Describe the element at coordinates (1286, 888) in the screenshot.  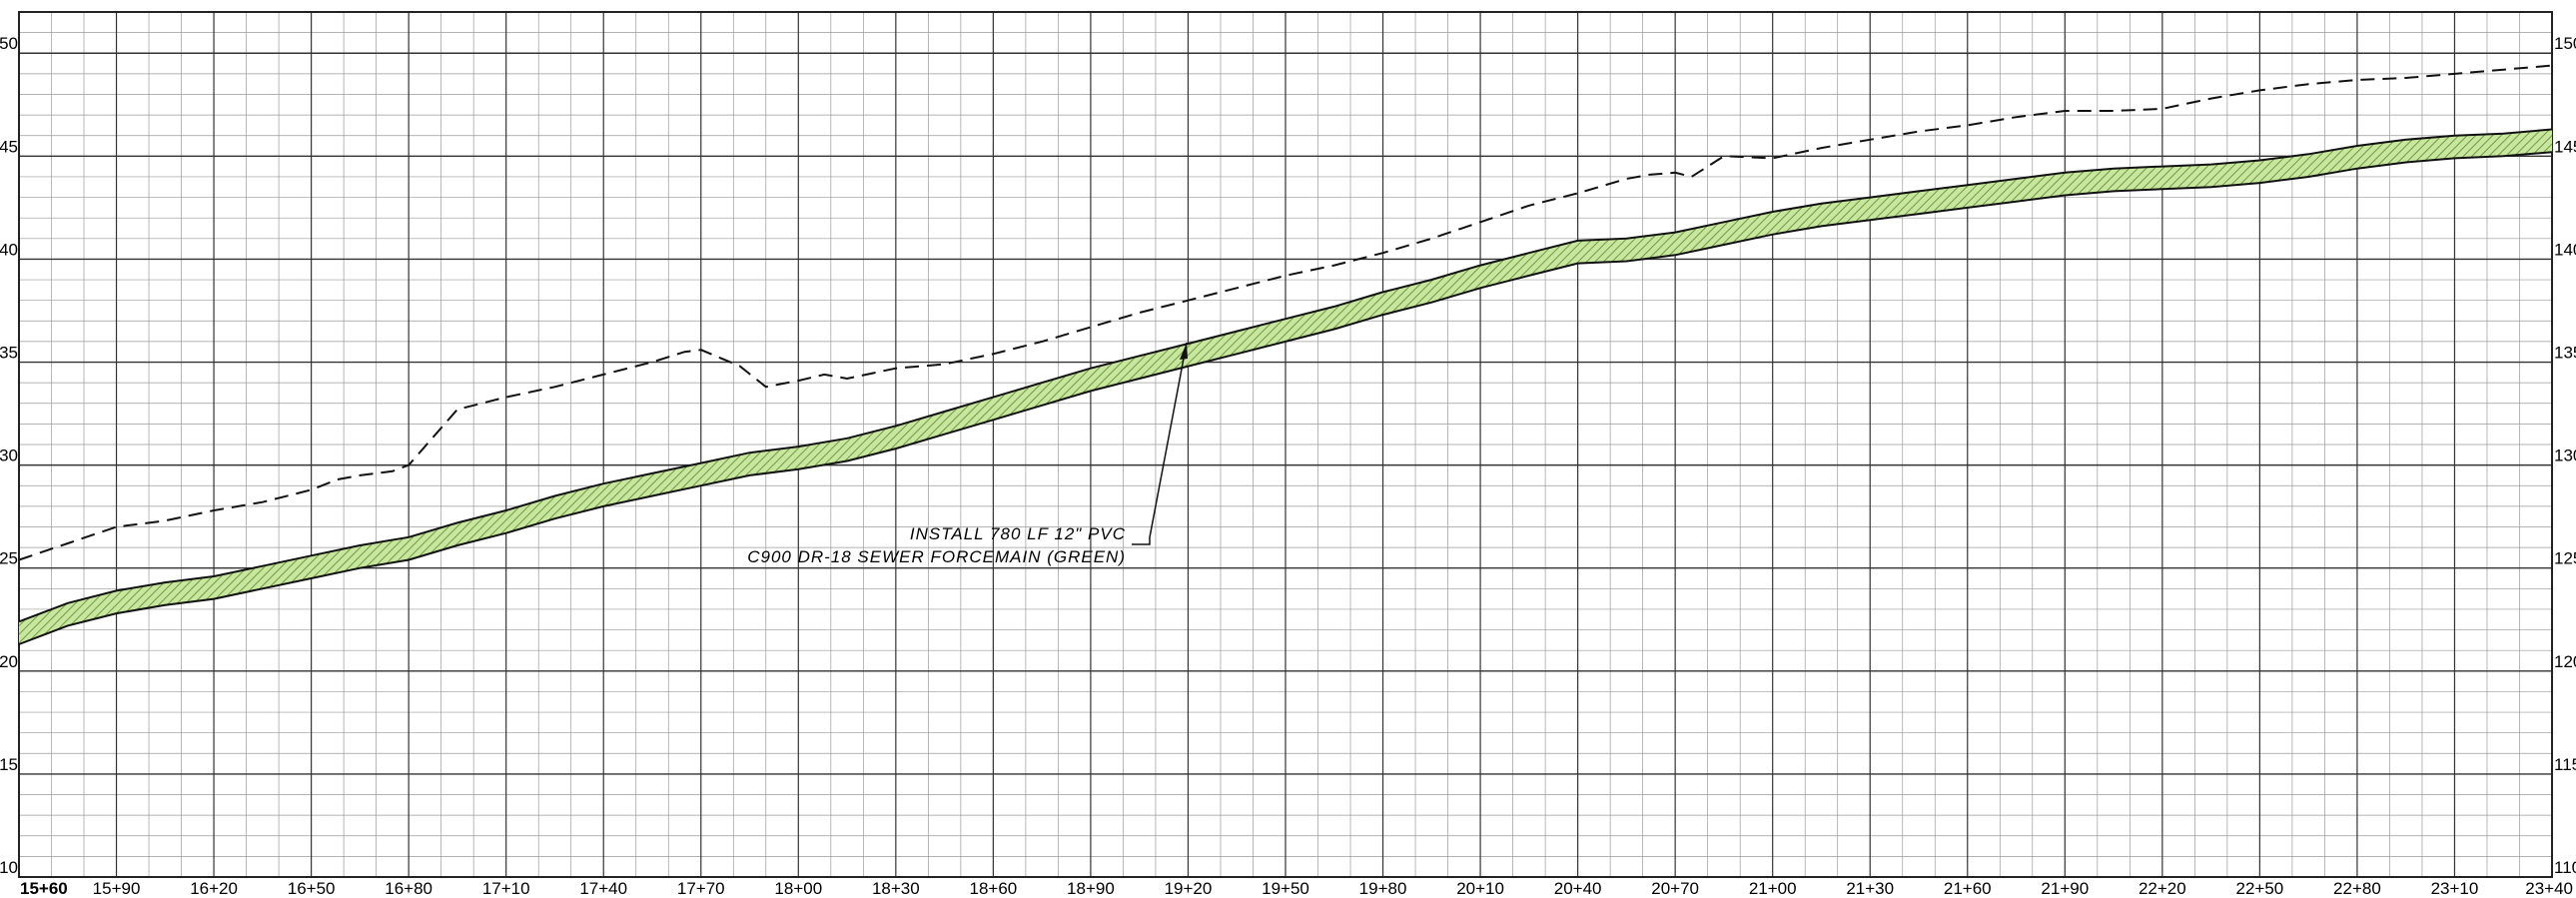
I see `station-label: 19+50` at that location.